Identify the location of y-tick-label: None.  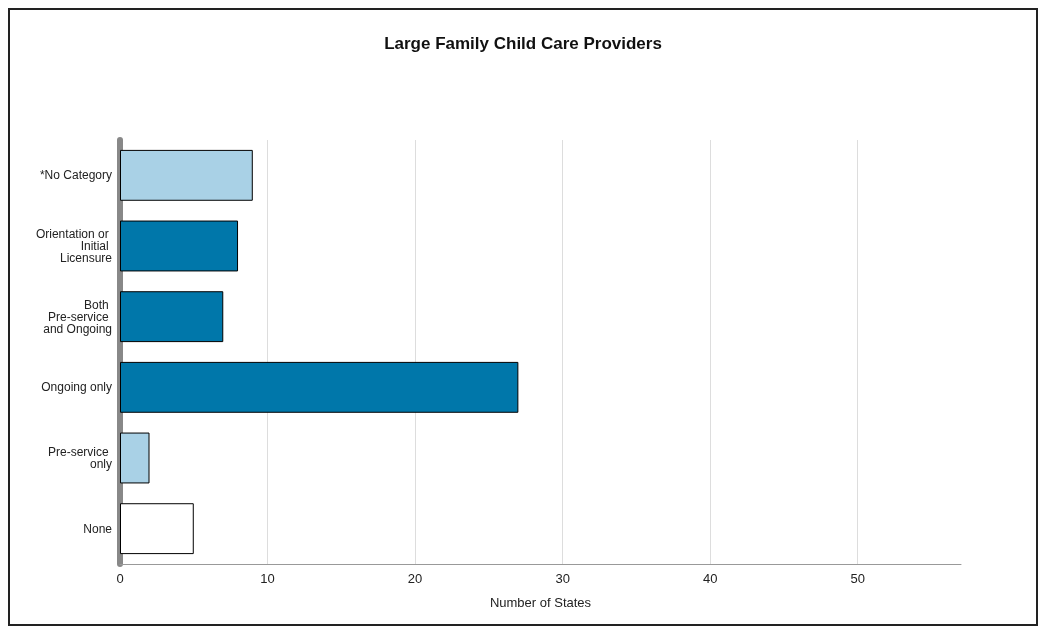
(98, 528).